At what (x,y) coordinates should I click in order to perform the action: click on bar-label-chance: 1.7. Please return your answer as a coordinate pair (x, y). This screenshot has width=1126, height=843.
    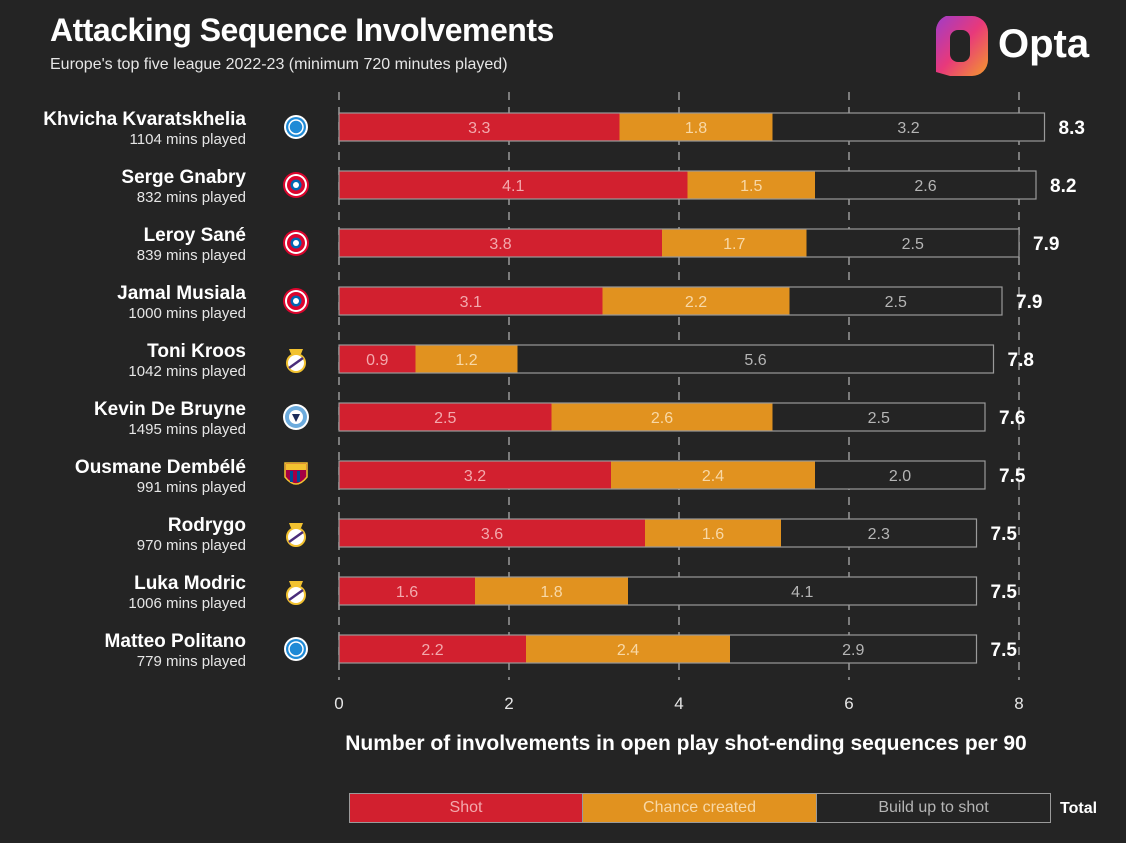
    Looking at the image, I should click on (734, 244).